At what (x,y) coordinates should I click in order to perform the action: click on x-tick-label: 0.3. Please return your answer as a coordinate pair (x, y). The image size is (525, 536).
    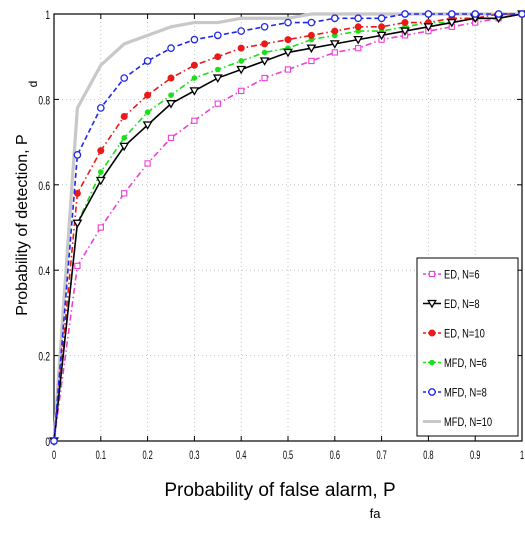
    Looking at the image, I should click on (194, 455).